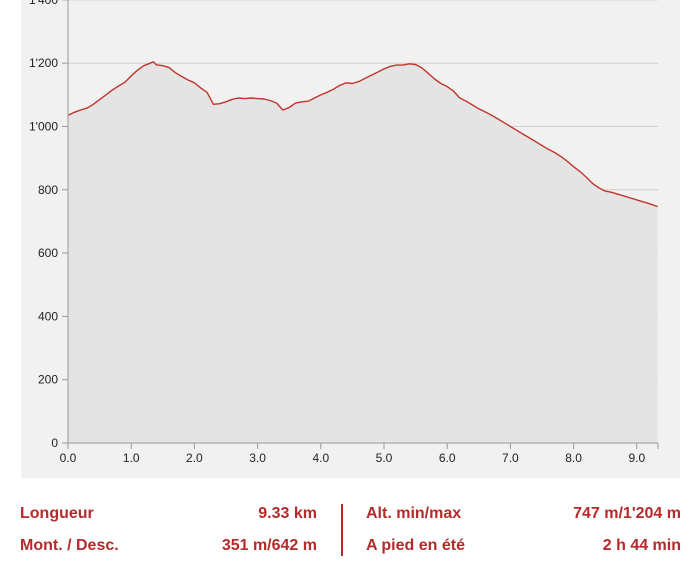  I want to click on y-tick-label: 400, so click(48, 316).